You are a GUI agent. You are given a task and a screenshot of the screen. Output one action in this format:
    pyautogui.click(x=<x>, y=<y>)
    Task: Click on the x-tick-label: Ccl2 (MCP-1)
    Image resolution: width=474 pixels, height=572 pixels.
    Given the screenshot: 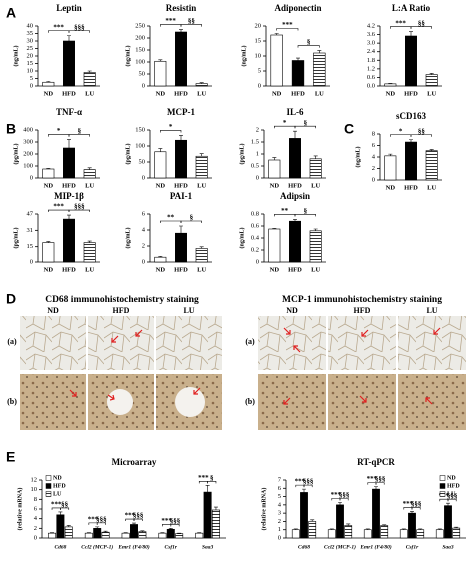 What is the action you would take?
    pyautogui.click(x=340, y=546)
    